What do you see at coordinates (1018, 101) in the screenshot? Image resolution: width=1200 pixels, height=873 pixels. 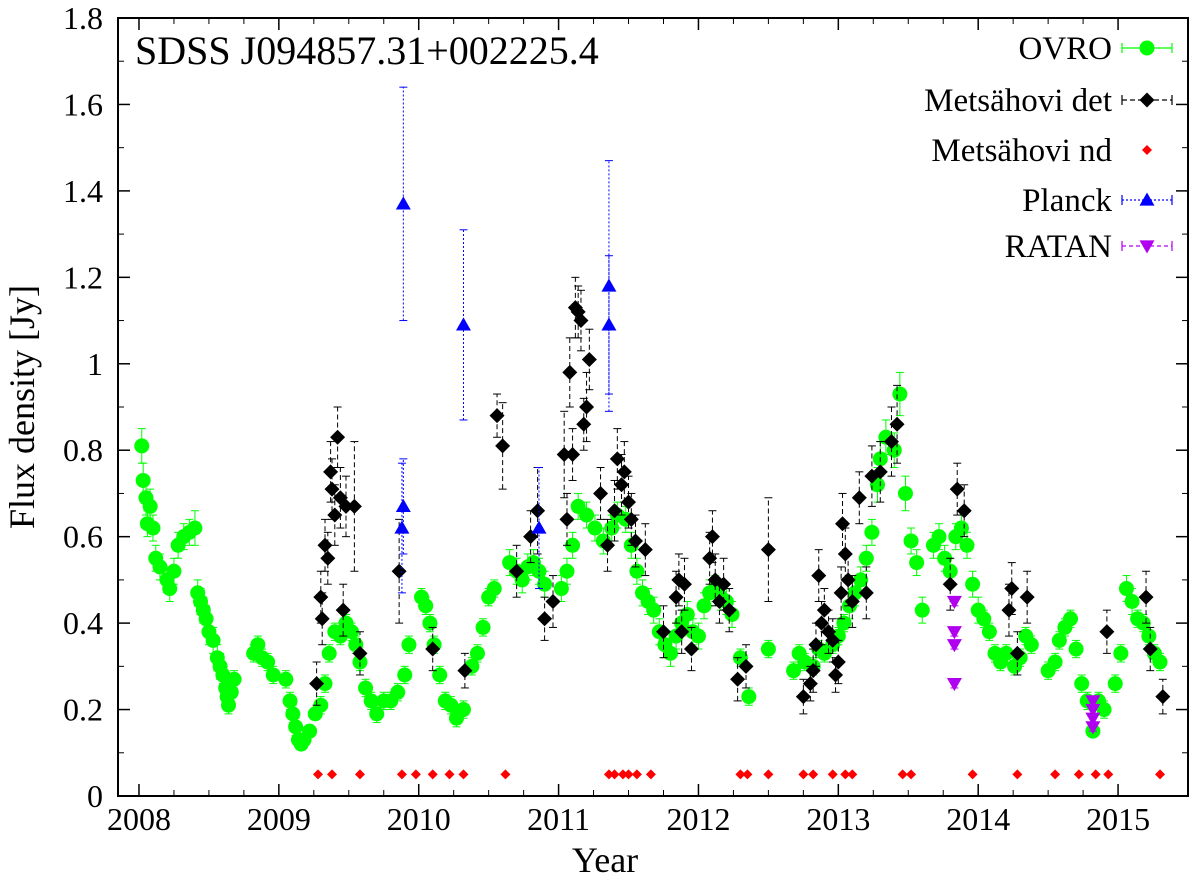 I see `legend-label: Metsähovi det` at bounding box center [1018, 101].